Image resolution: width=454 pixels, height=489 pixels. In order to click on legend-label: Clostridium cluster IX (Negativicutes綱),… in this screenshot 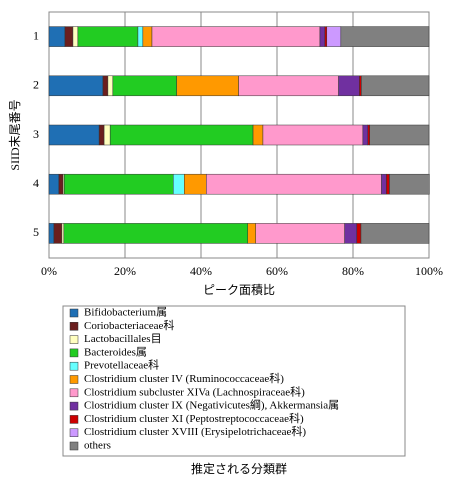, I will do `click(211, 405)`.